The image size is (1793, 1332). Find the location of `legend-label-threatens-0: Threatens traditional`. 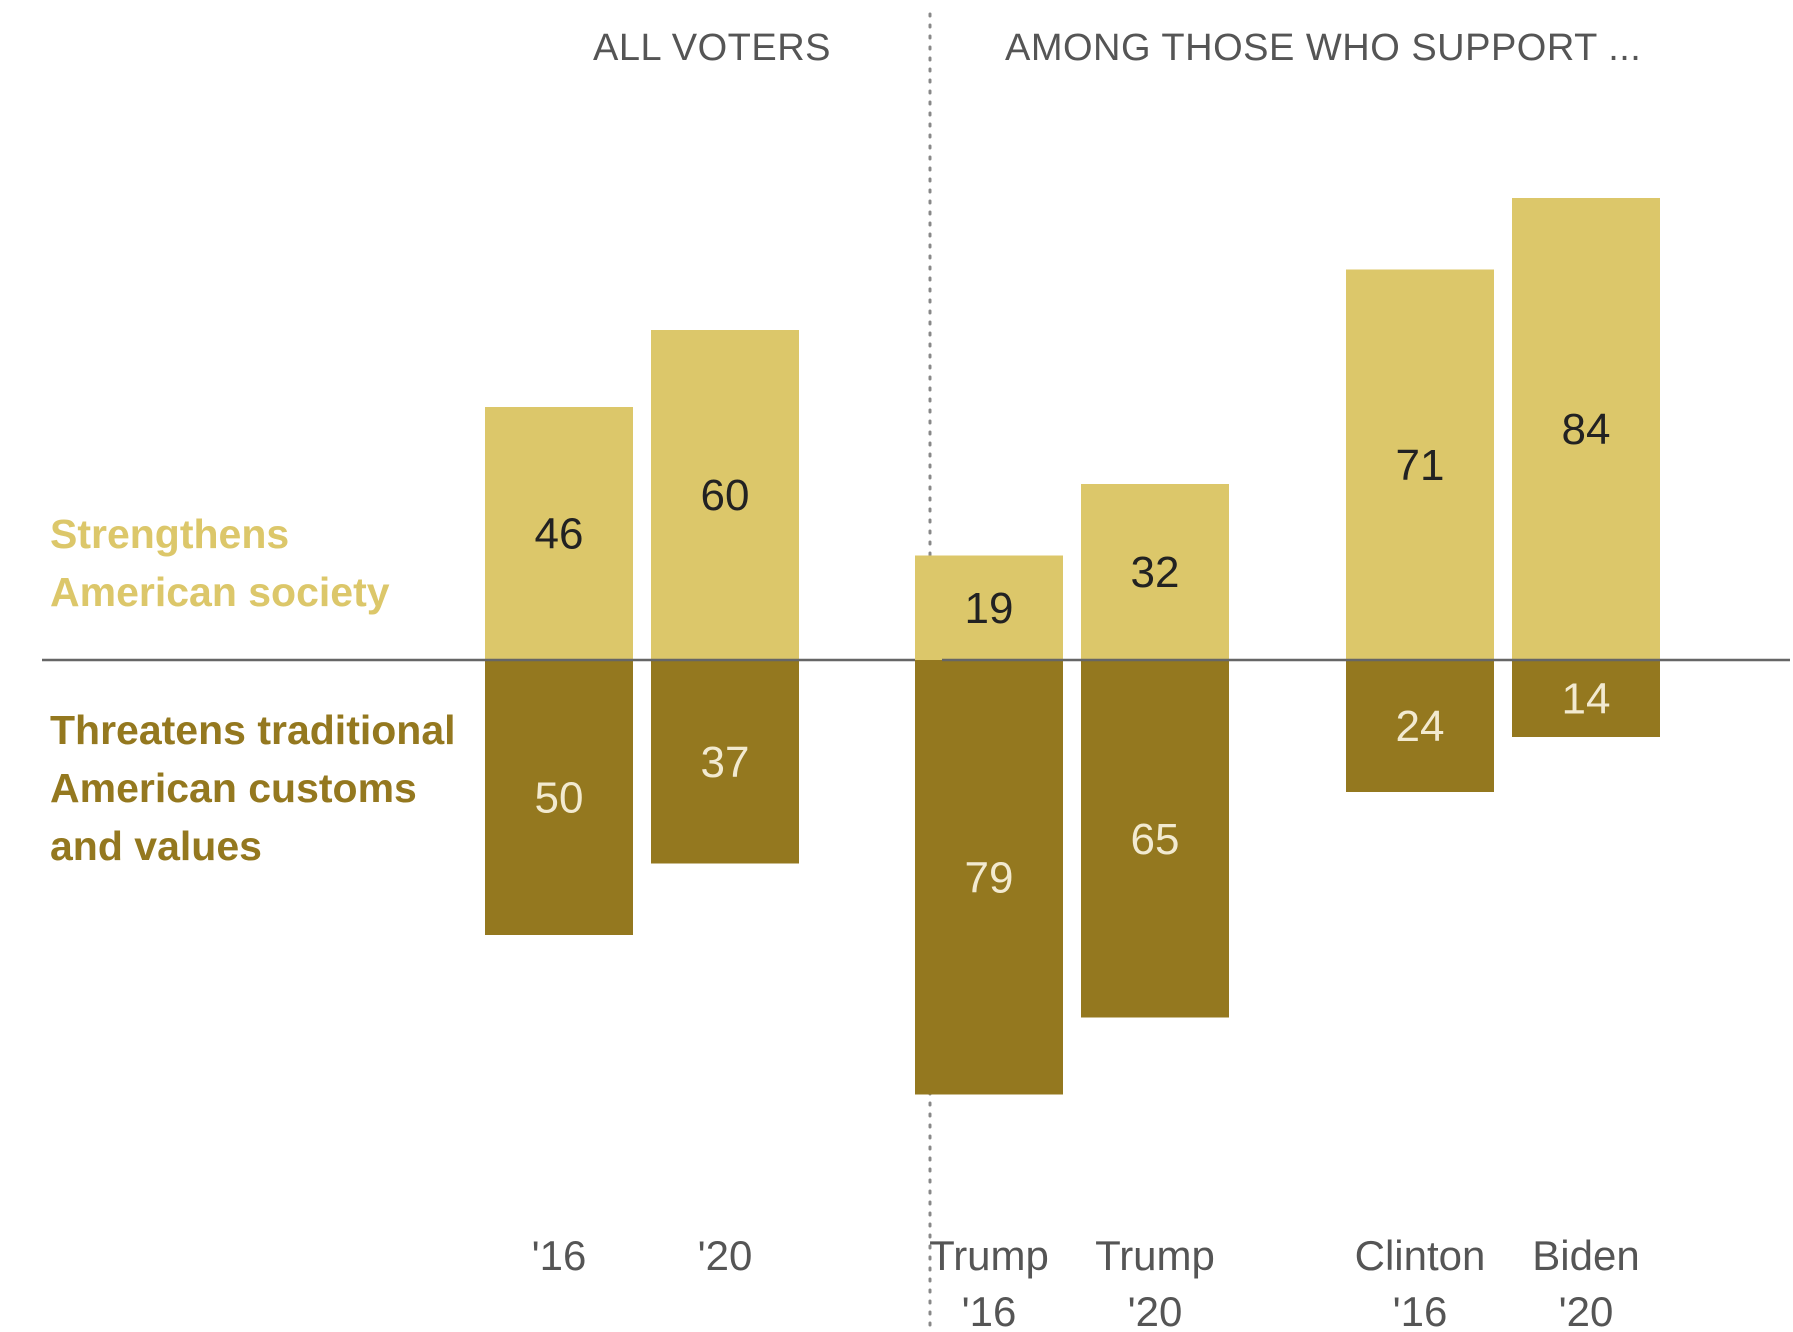

legend-label-threatens-0: Threatens traditional is located at coordinates (253, 730).